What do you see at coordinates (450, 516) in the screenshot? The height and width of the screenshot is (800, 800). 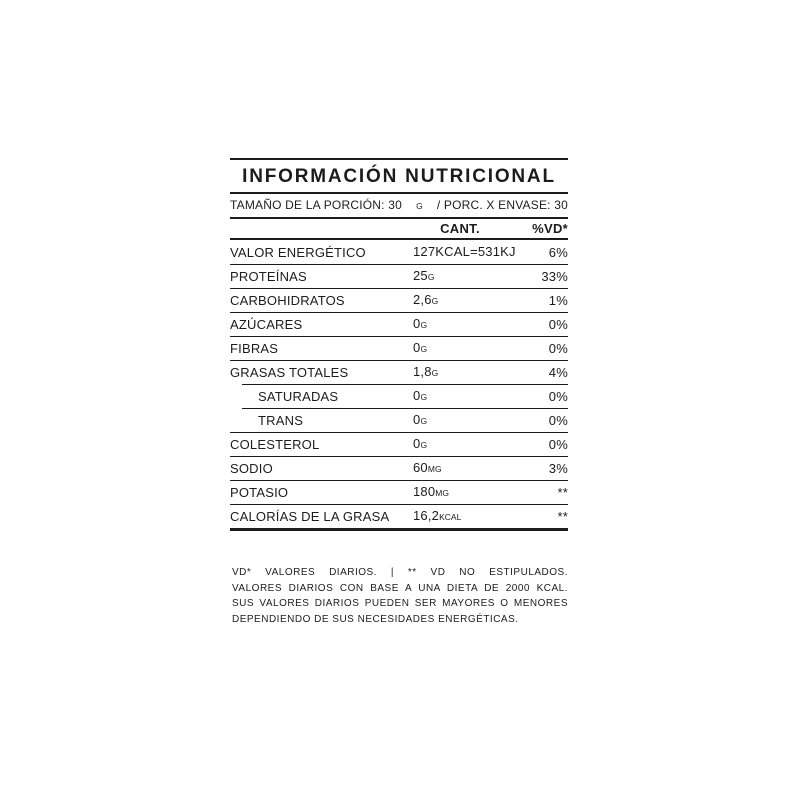 I see `amount-unit: KCAL` at bounding box center [450, 516].